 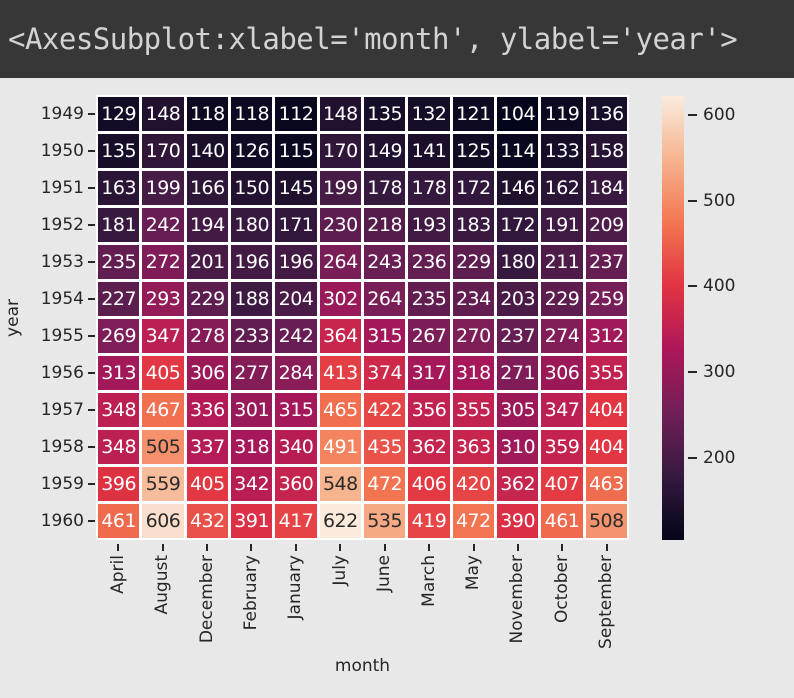 What do you see at coordinates (207, 447) in the screenshot?
I see `heatmap-cell: 337` at bounding box center [207, 447].